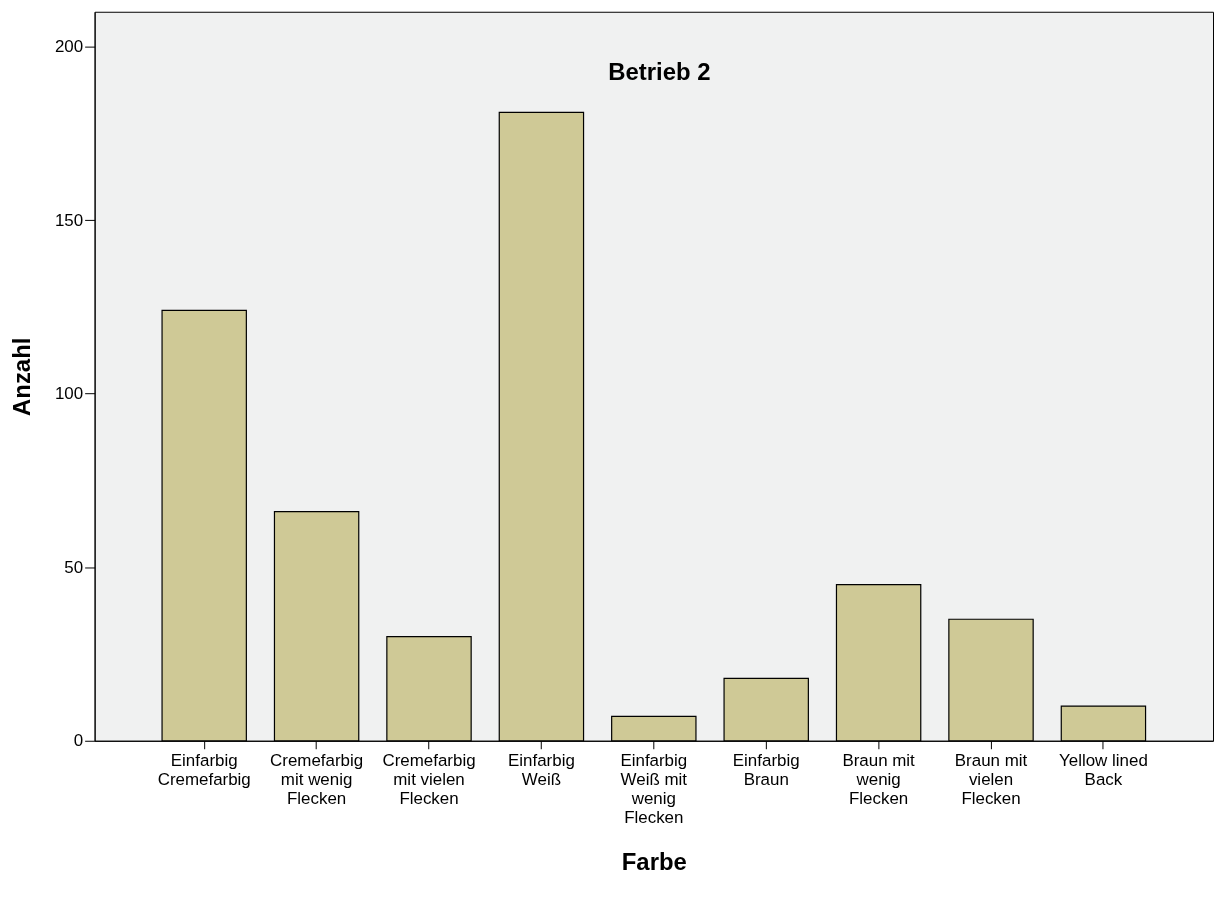  What do you see at coordinates (991, 779) in the screenshot?
I see `x-tick-label: Braun mit vielen Flecken` at bounding box center [991, 779].